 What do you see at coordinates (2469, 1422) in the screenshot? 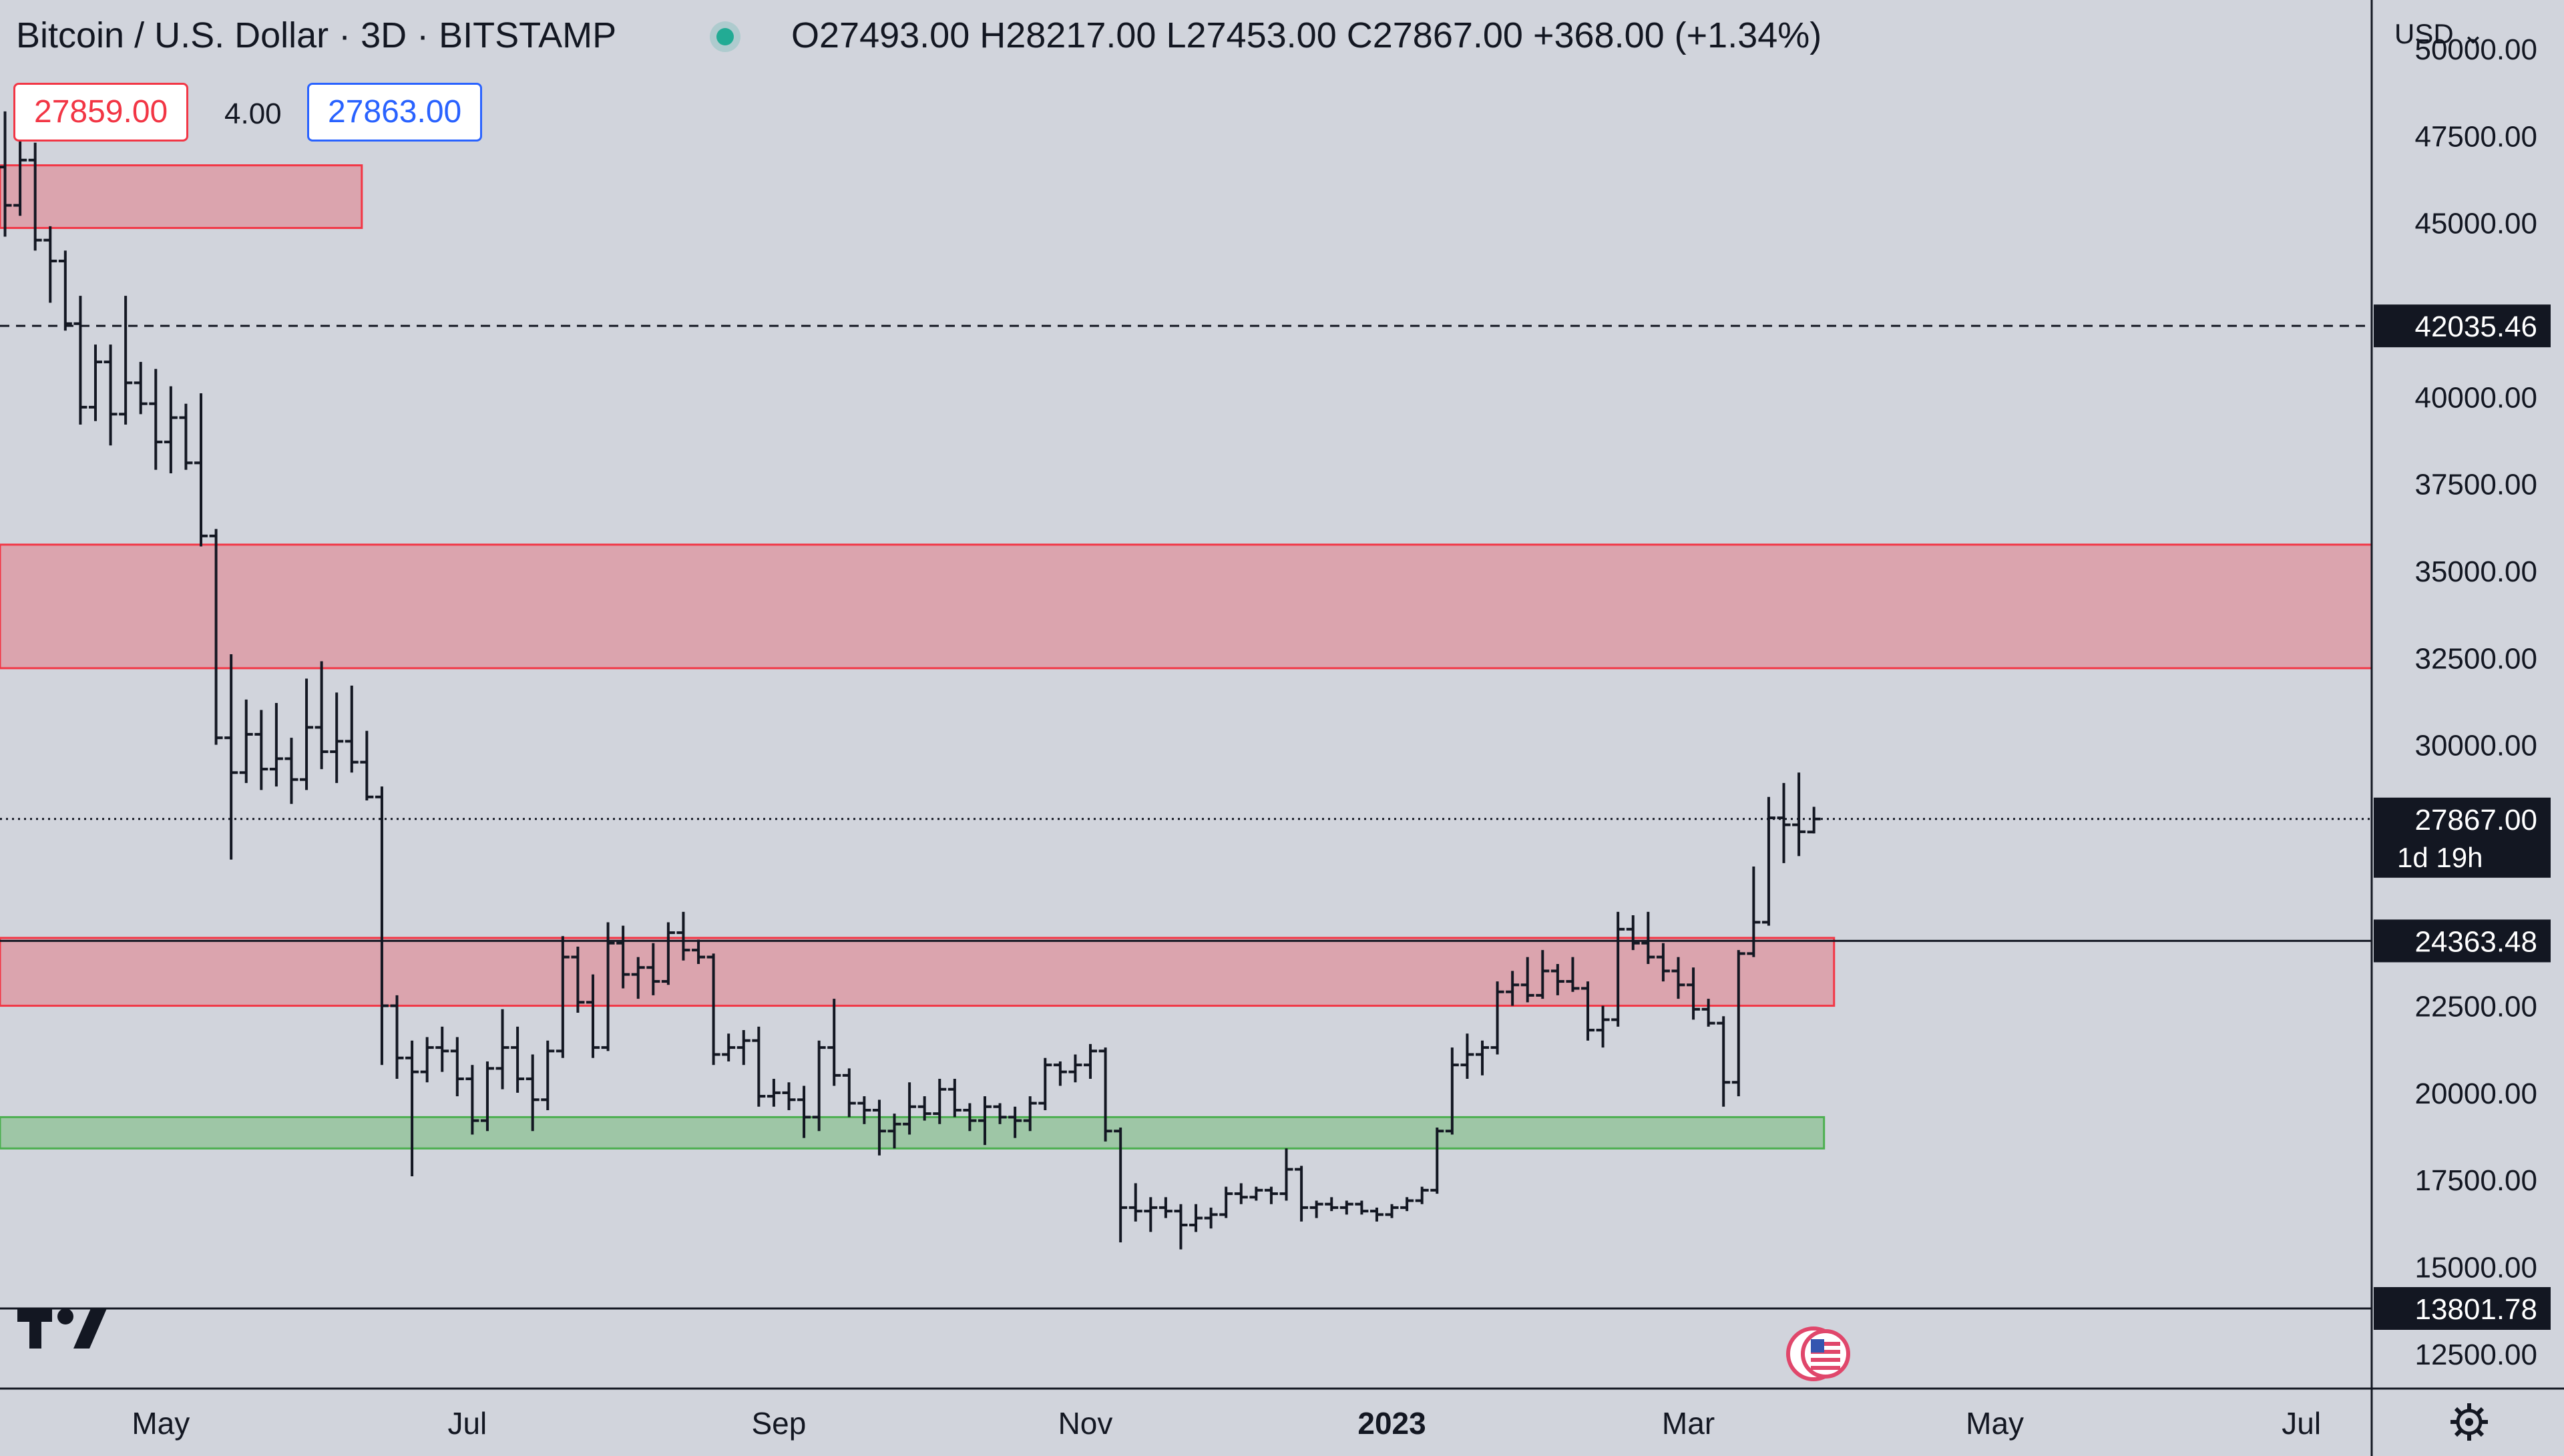
I see `settings-gear-icon` at bounding box center [2469, 1422].